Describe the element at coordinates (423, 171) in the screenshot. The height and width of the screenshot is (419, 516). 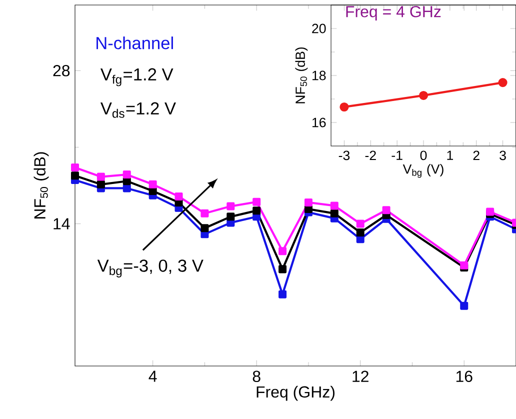
I see `x-axis-title: V$_{bg}$ (V)` at that location.